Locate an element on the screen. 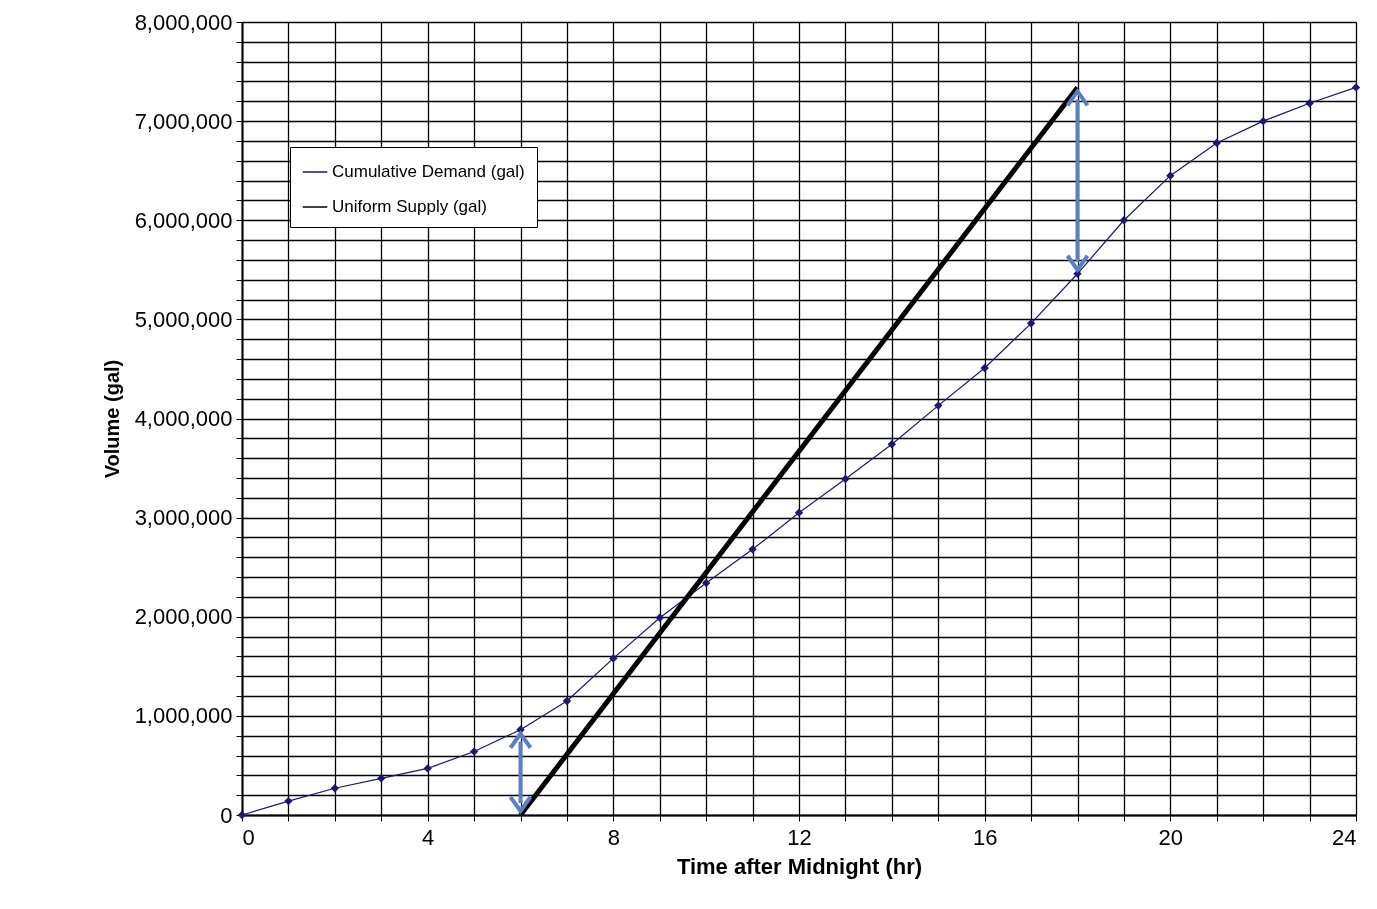 This screenshot has width=1377, height=909. y-tick-label: 3,000,000 is located at coordinates (183, 518).